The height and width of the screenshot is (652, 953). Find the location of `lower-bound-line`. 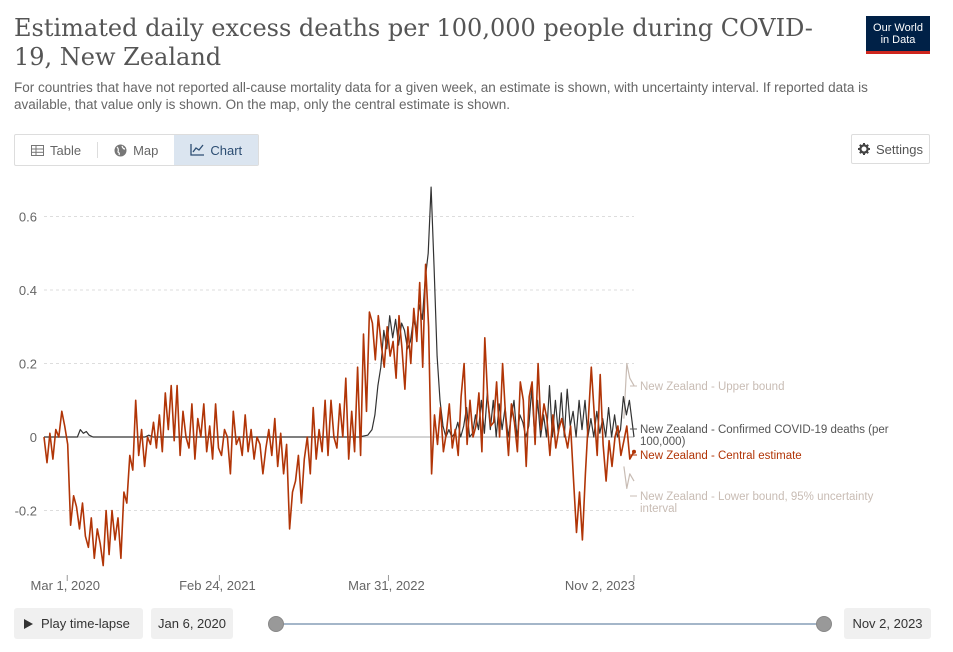

lower-bound-line is located at coordinates (629, 477).